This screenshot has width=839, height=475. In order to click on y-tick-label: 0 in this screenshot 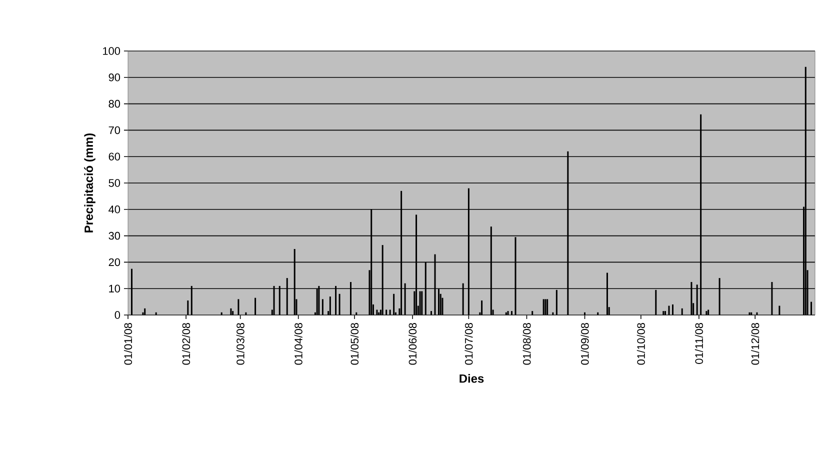, I will do `click(117, 315)`.